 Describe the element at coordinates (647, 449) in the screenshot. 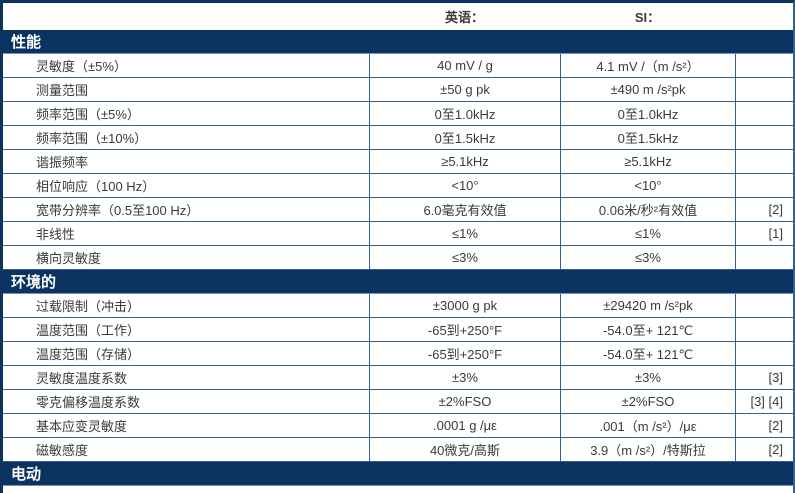

I see `spec-value-si: 3.9（m /s²）/特斯拉` at that location.